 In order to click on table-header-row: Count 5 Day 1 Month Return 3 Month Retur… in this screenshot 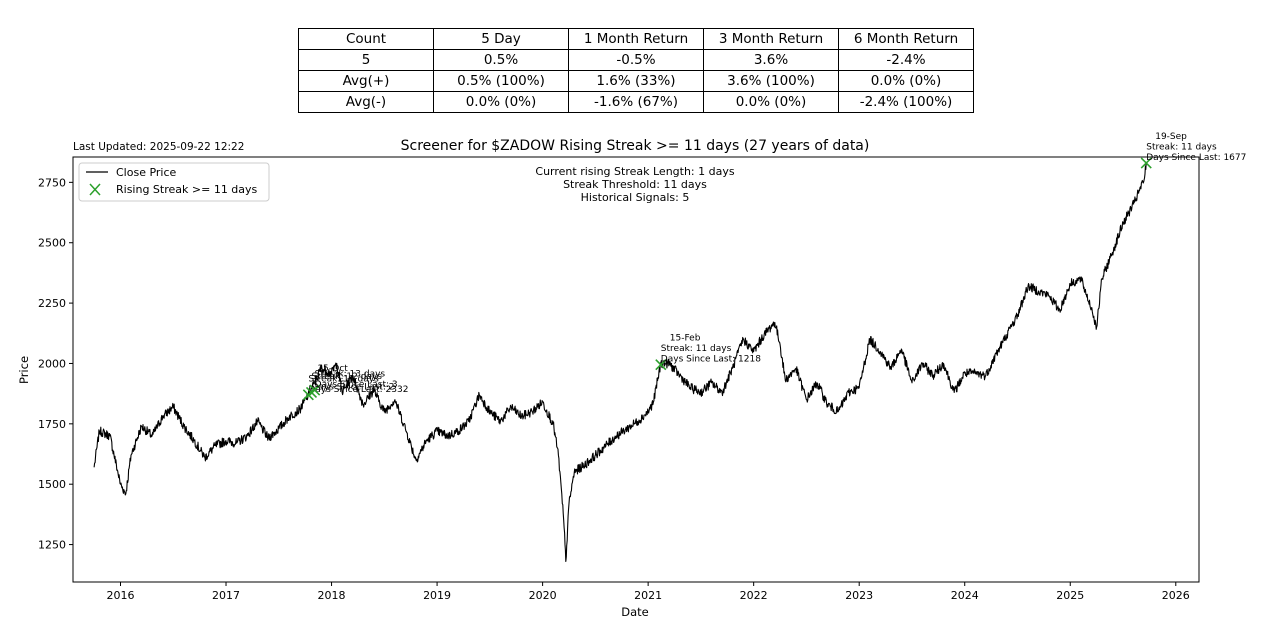, I will do `click(636, 39)`.